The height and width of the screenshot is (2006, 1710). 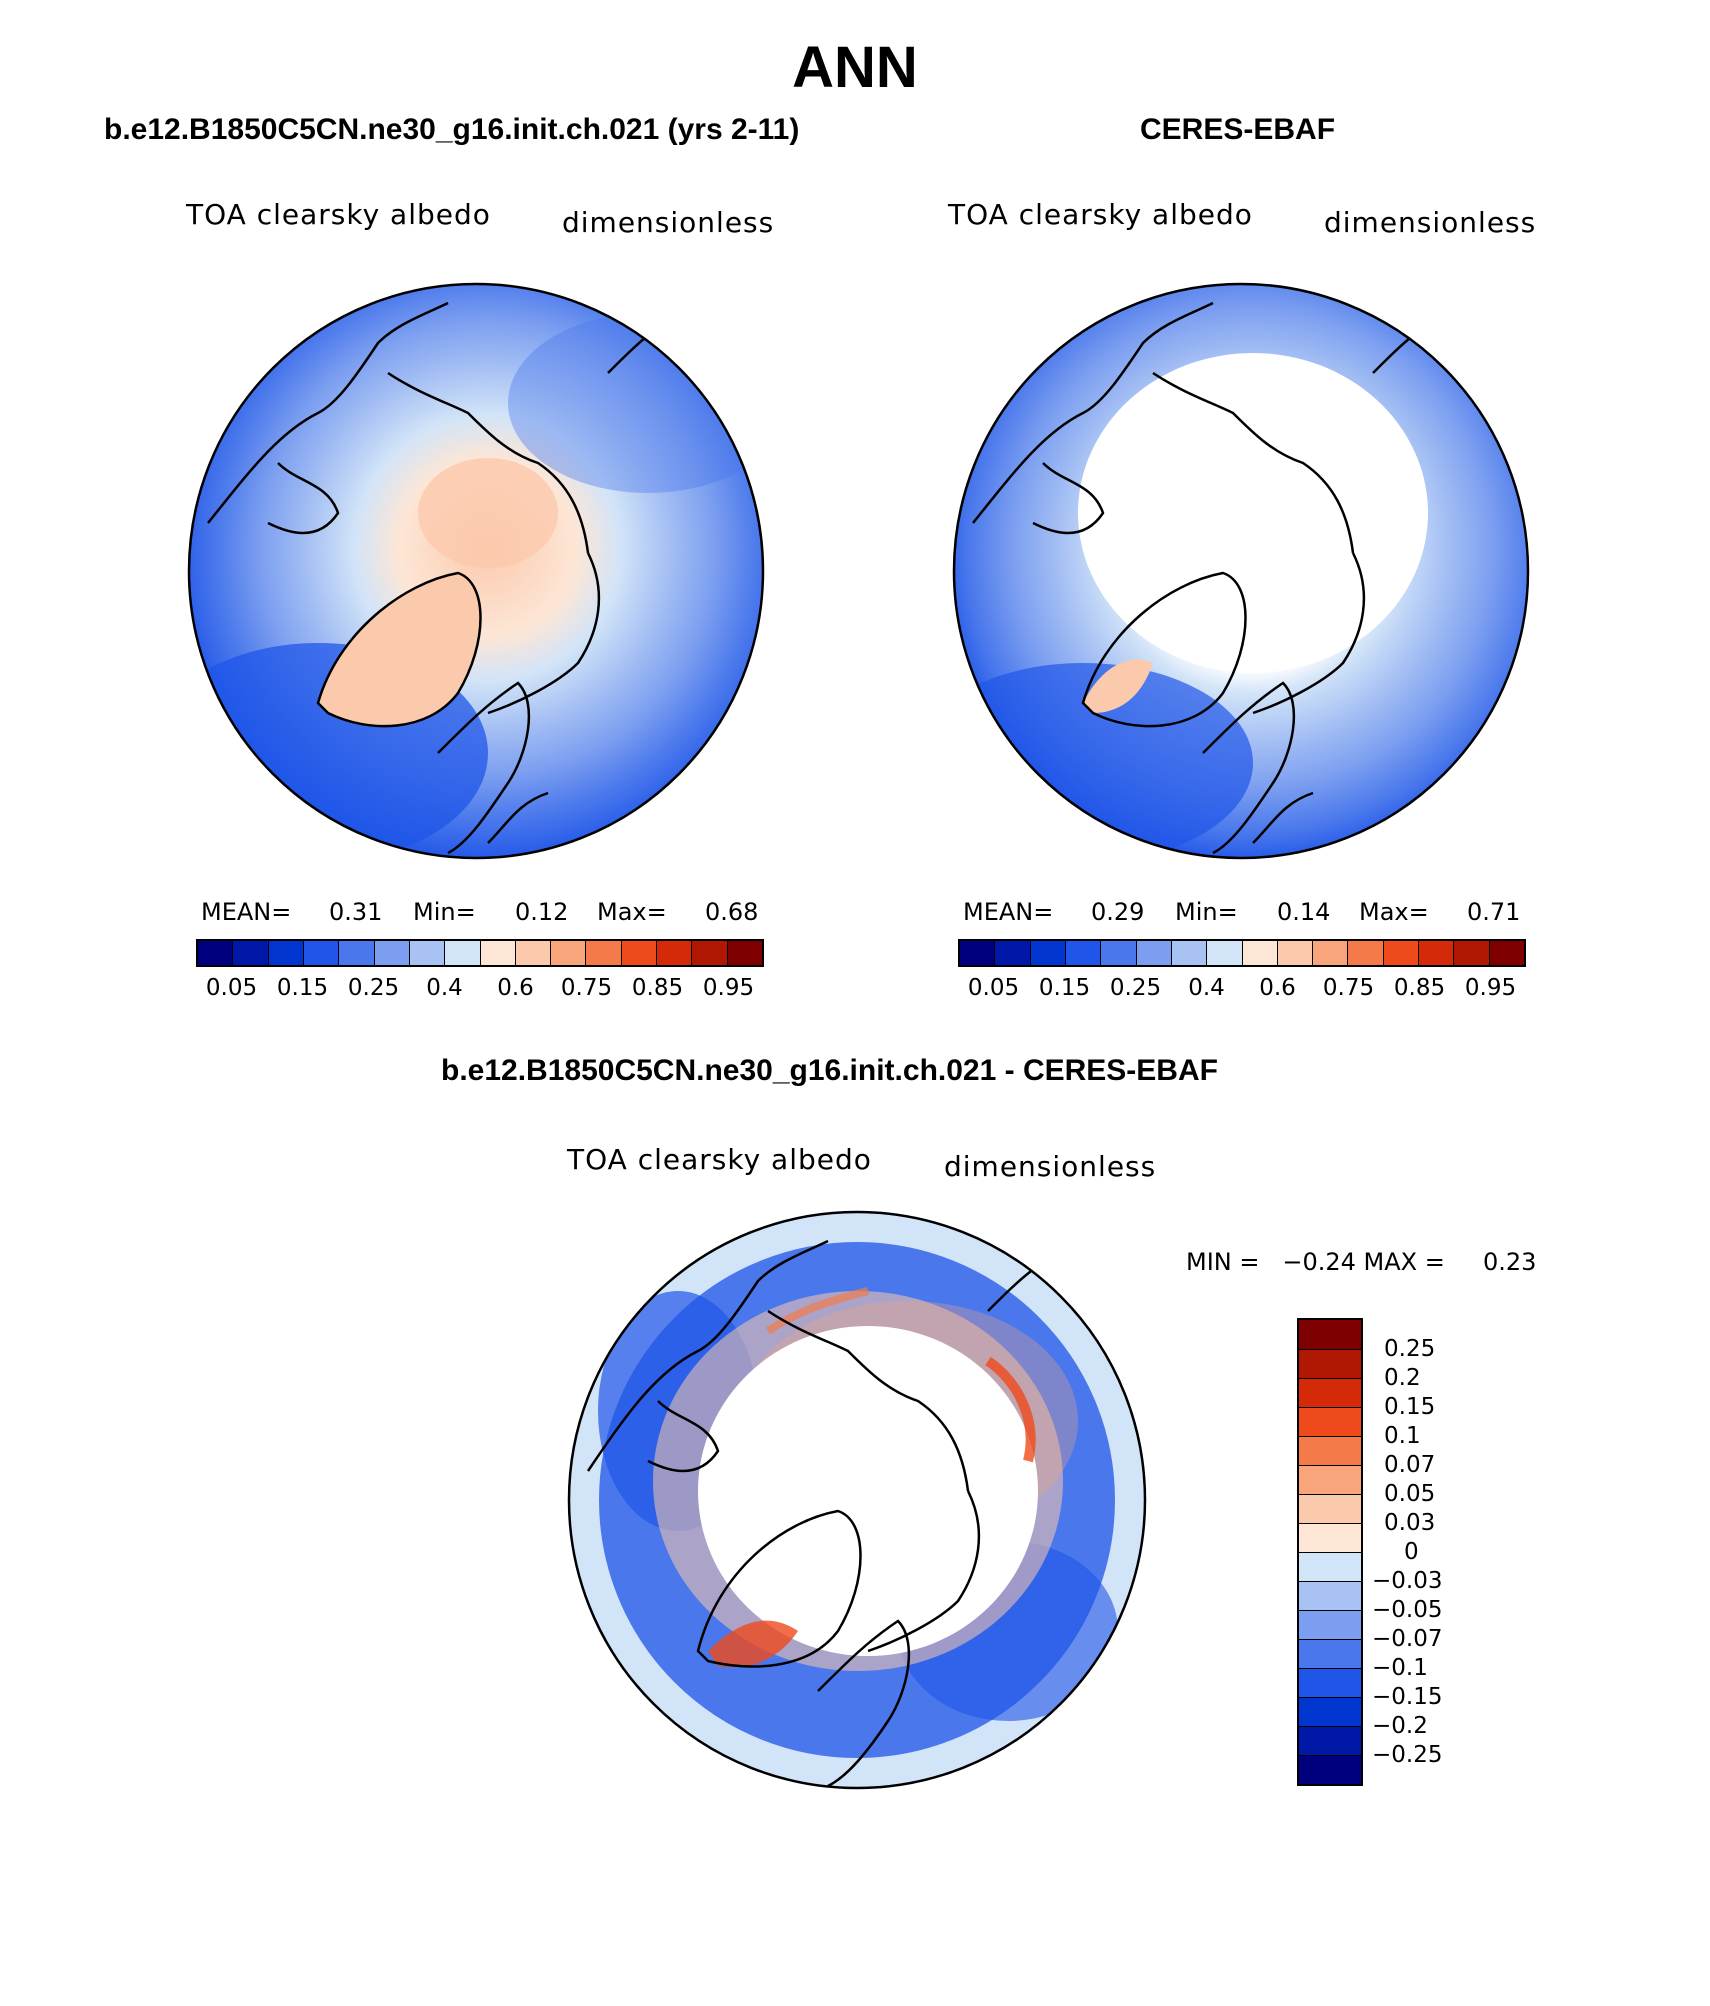 What do you see at coordinates (1242, 990) in the screenshot?
I see `panel2-colorbar-ticks: 0.05 0.15 0.25 0.4 0.6 0.75 0.85 0.95` at bounding box center [1242, 990].